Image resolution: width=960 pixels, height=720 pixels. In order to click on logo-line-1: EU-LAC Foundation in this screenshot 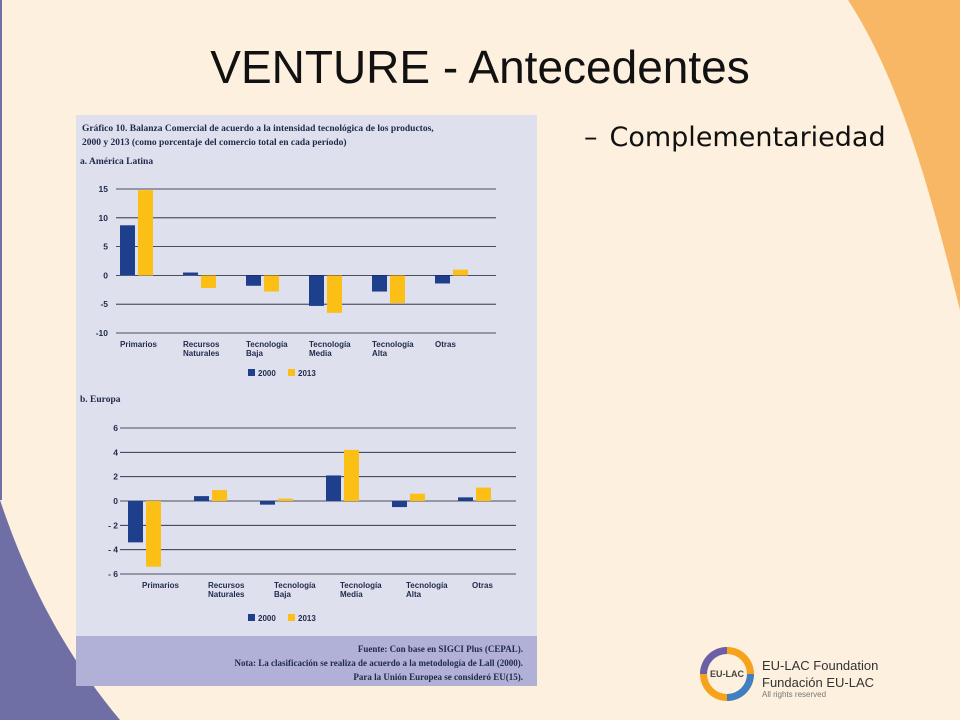, I will do `click(820, 665)`.